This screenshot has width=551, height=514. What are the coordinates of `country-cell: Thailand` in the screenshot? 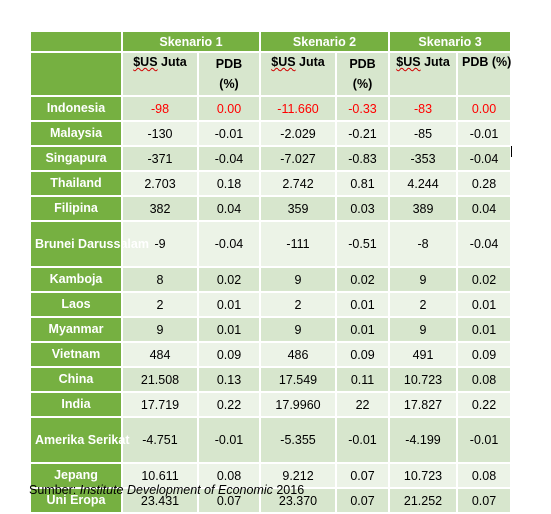 It's located at (76, 183).